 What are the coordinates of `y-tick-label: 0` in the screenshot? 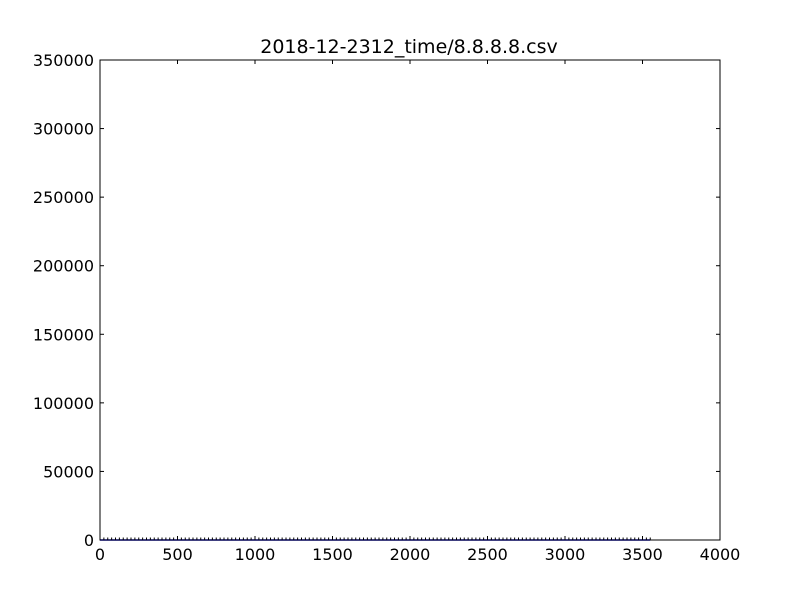 It's located at (89, 540).